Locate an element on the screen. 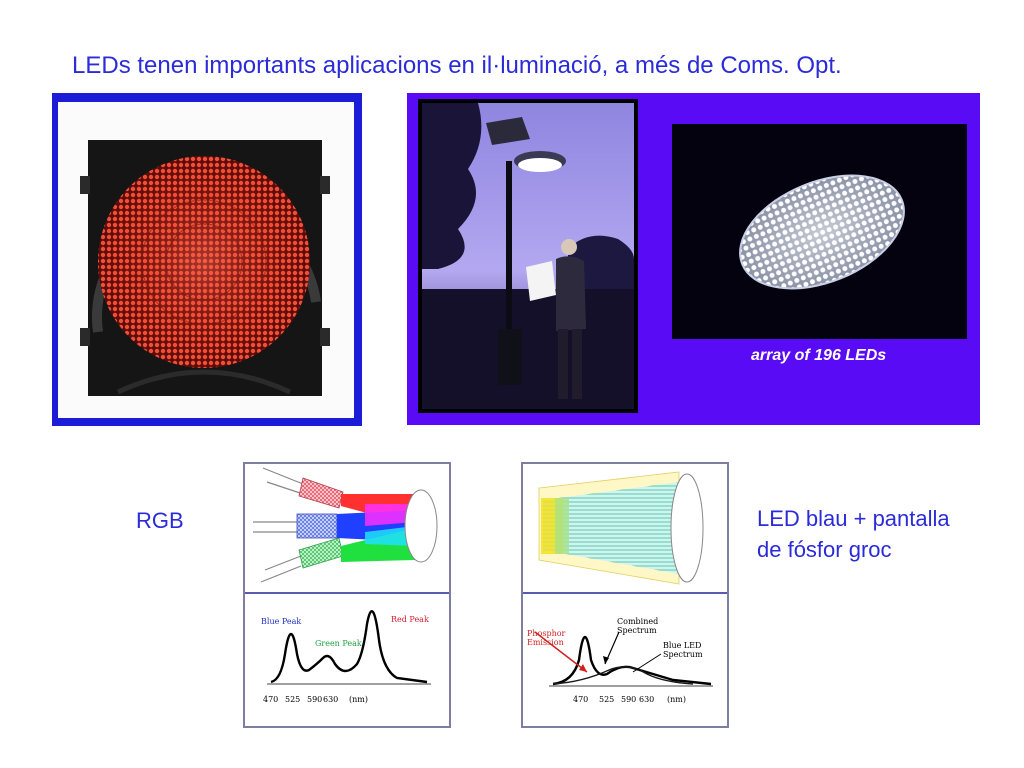 The height and width of the screenshot is (768, 1024). traffic-light-photo is located at coordinates (206, 260).